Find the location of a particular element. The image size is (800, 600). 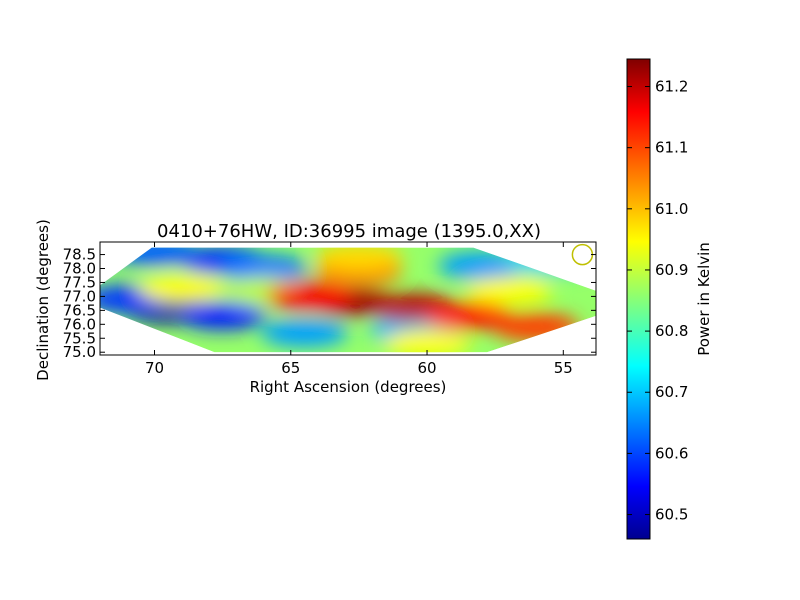

colorbar-gradient is located at coordinates (638, 299).